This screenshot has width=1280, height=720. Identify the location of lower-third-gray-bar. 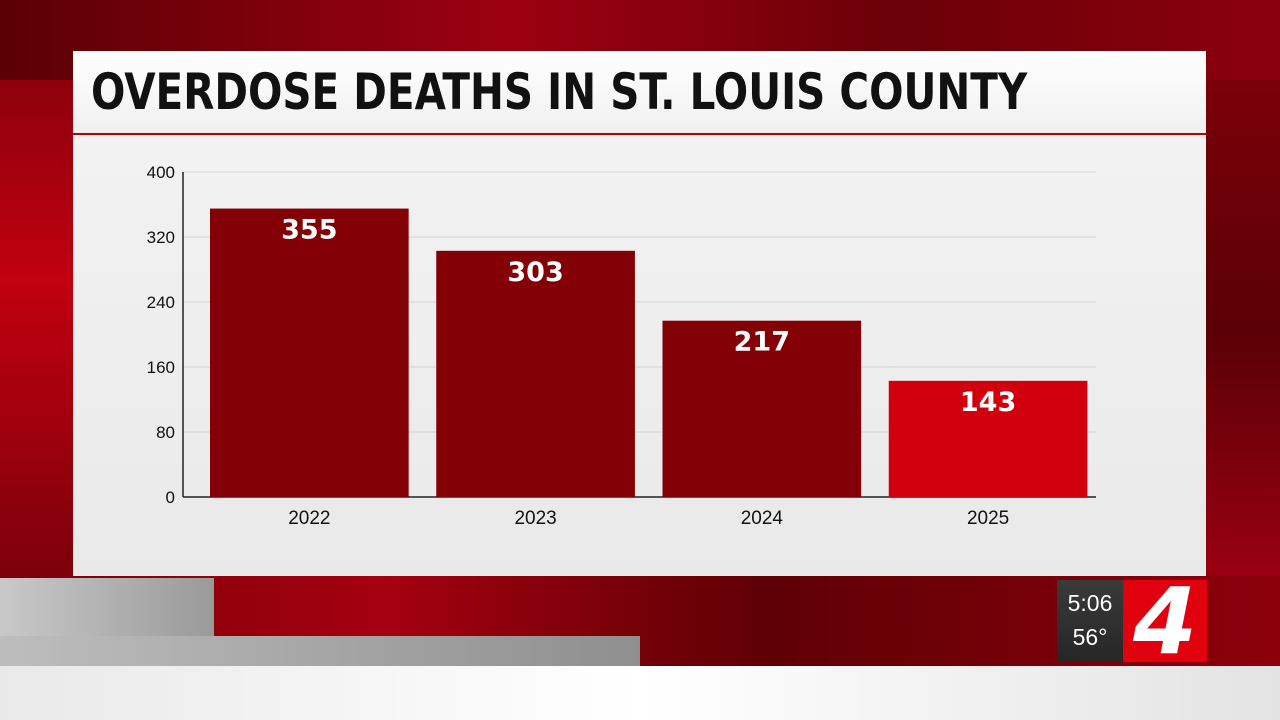
(107, 607).